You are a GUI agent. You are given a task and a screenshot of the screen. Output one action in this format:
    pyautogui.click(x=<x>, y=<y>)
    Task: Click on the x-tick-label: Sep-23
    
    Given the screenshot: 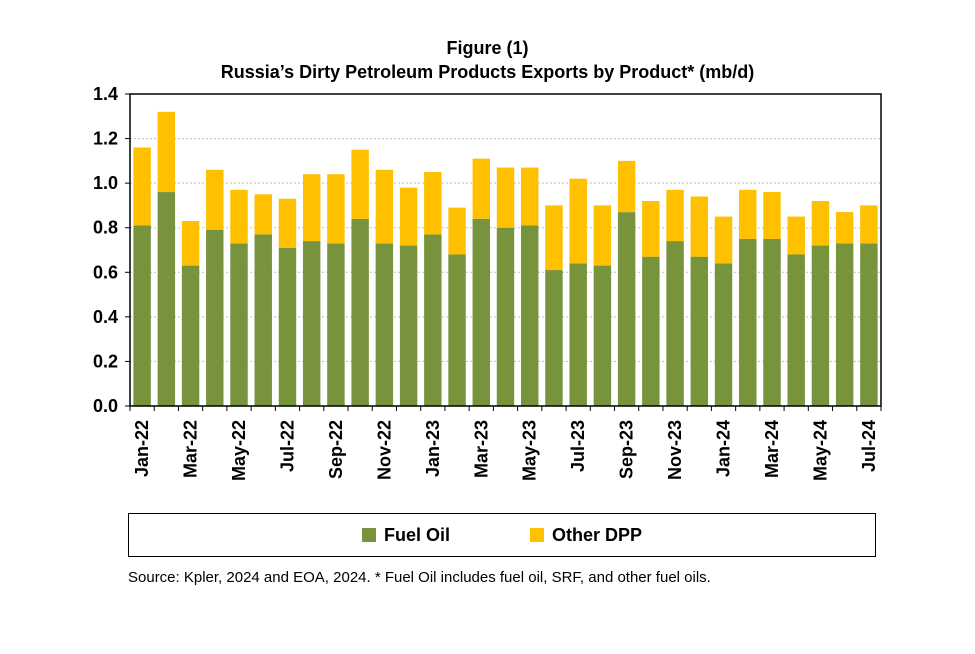 What is the action you would take?
    pyautogui.click(x=627, y=449)
    